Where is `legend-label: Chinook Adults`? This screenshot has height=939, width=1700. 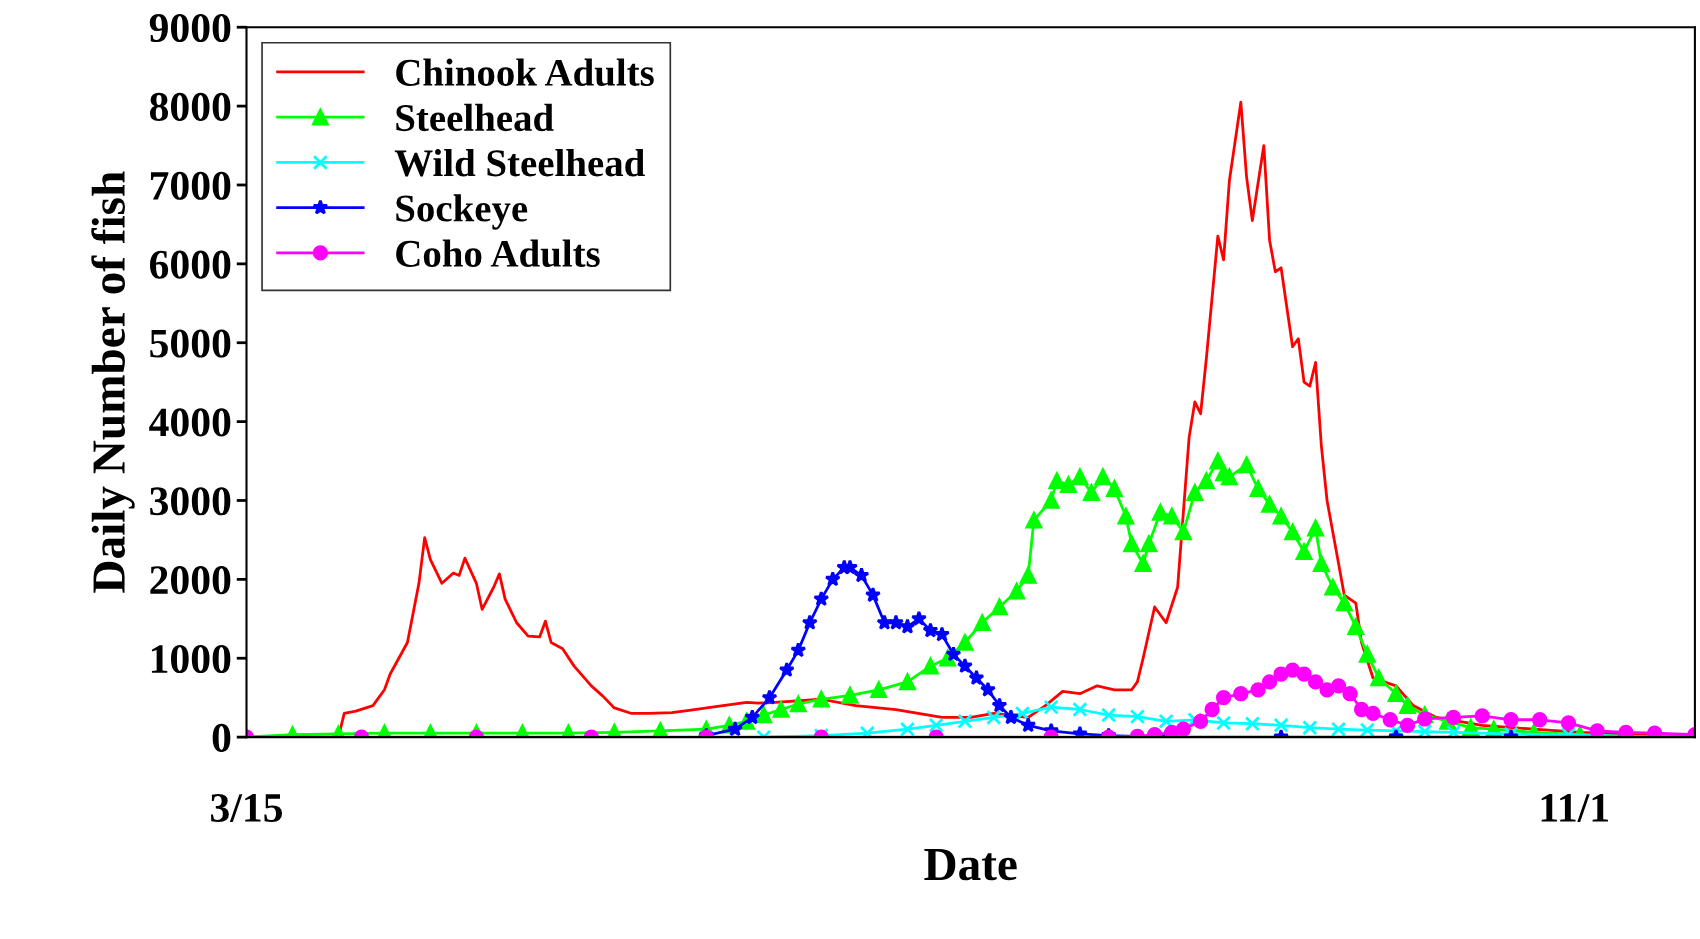
legend-label: Chinook Adults is located at coordinates (525, 72).